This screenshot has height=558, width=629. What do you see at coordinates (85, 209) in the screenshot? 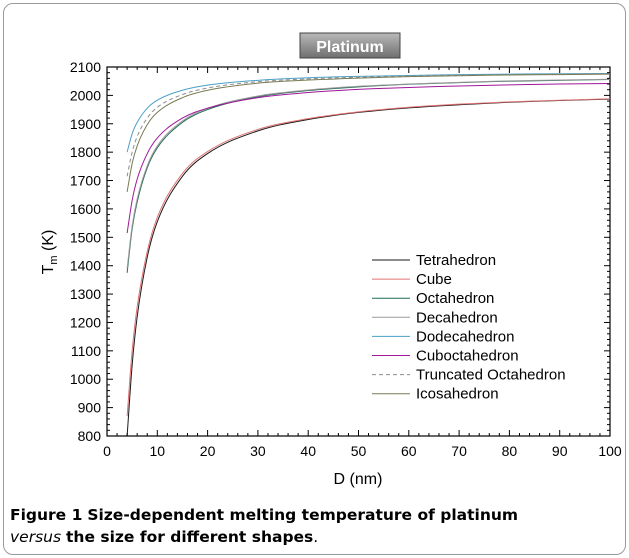
I see `y-tick-label: 1600` at bounding box center [85, 209].